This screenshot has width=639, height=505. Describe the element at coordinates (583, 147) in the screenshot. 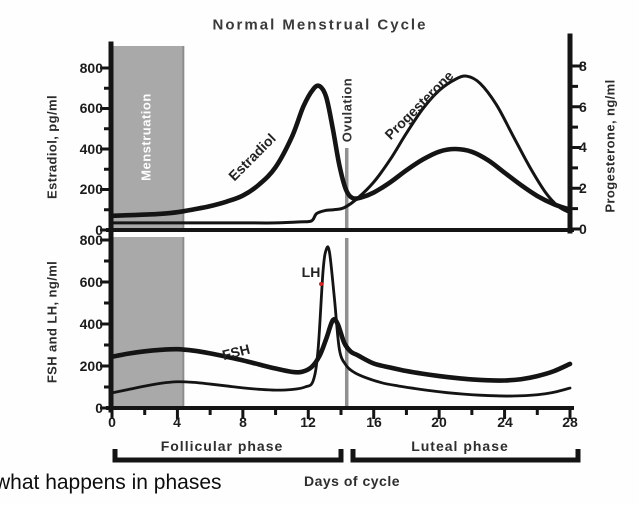

I see `y-tick-label: 4` at that location.